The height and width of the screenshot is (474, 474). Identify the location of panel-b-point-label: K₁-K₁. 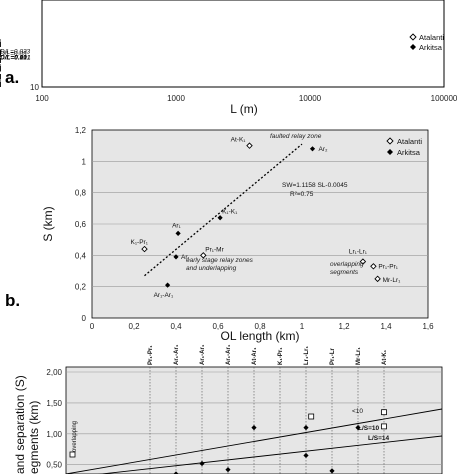
(230, 212).